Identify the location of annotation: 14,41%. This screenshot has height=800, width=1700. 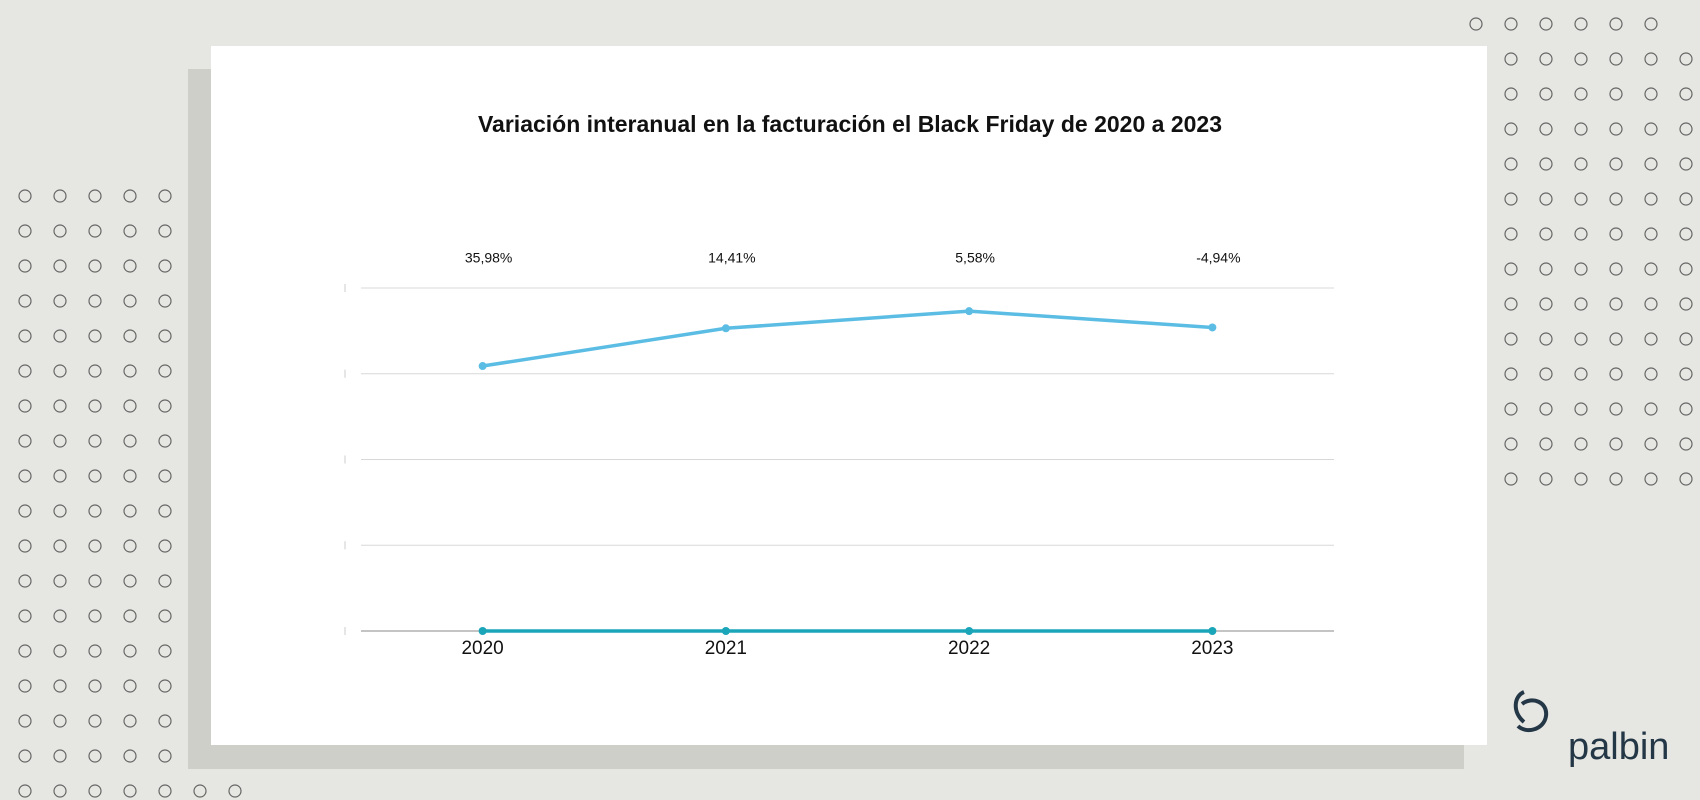
(731, 258).